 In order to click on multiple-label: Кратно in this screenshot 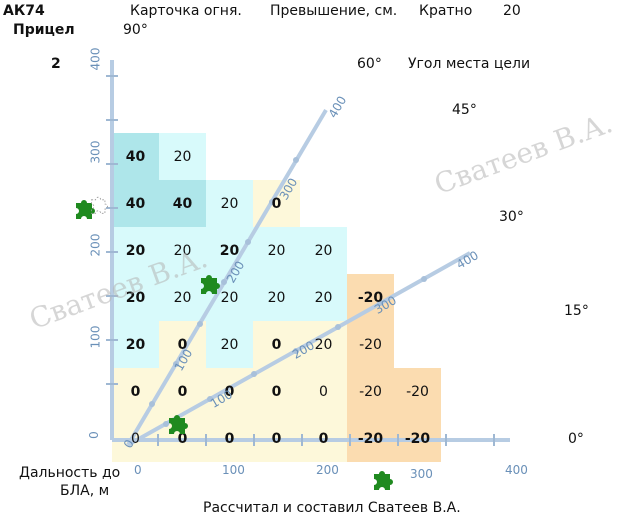, I will do `click(446, 11)`.